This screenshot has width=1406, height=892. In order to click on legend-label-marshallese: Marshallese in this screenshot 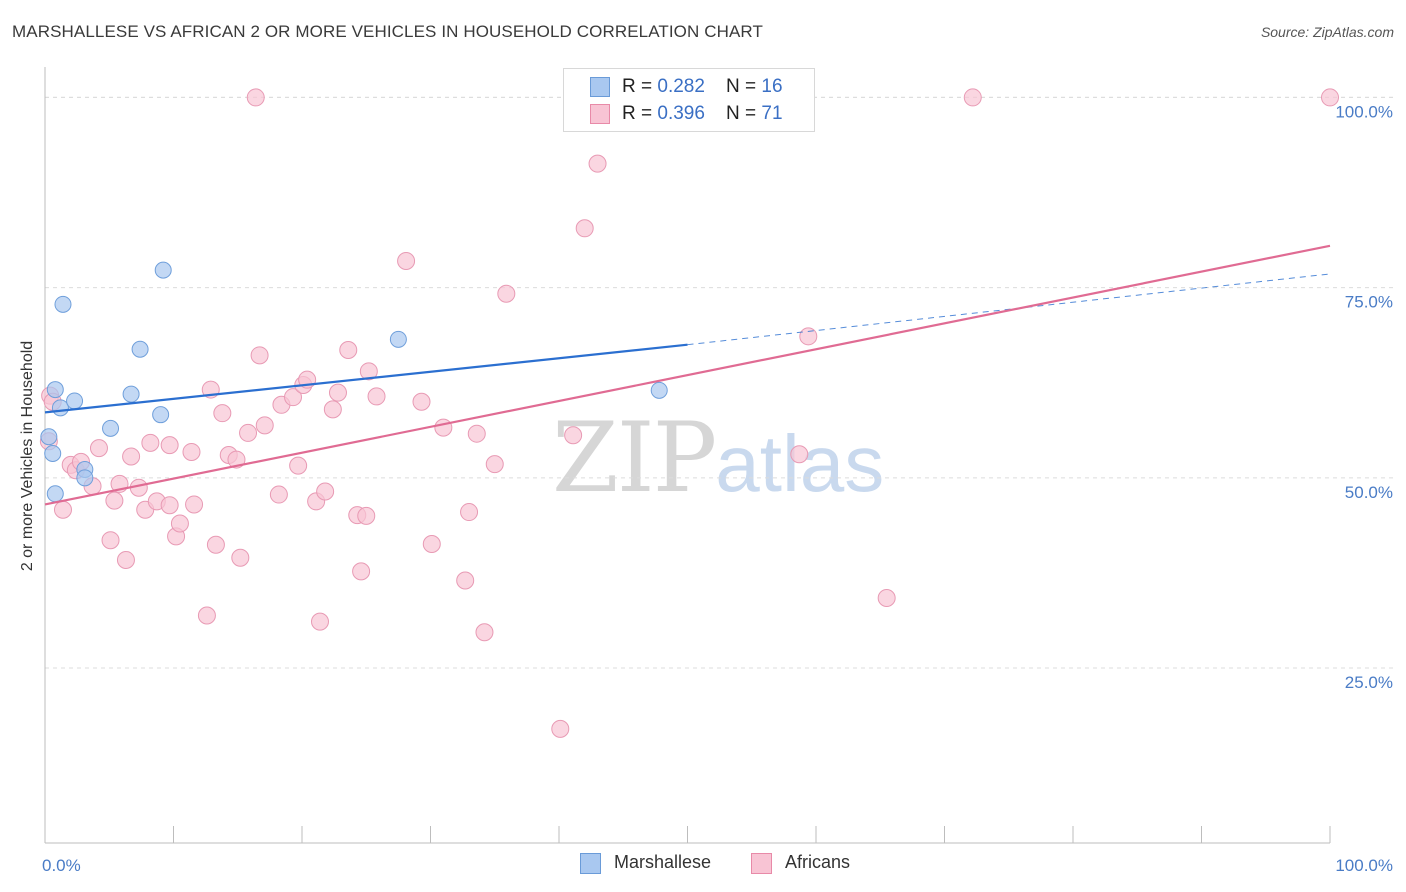, I will do `click(663, 862)`.